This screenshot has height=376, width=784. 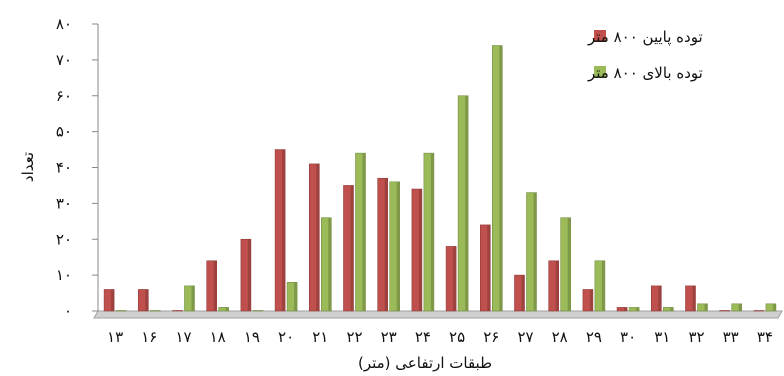 I want to click on x-tick-label: ۱۶, so click(x=149, y=337).